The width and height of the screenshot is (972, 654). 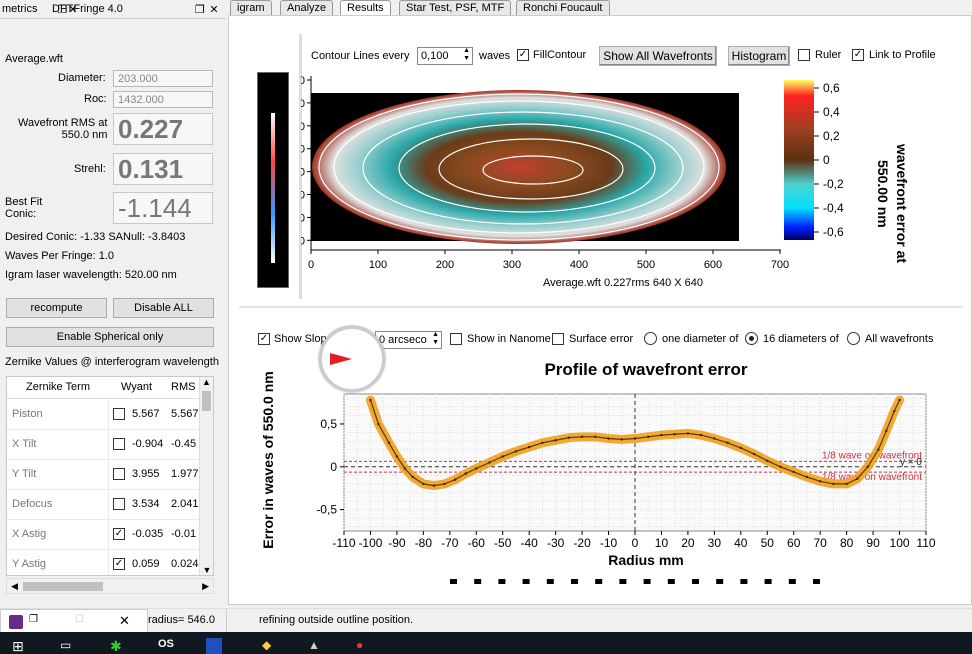 I want to click on scroll-thumb, so click(x=206, y=401).